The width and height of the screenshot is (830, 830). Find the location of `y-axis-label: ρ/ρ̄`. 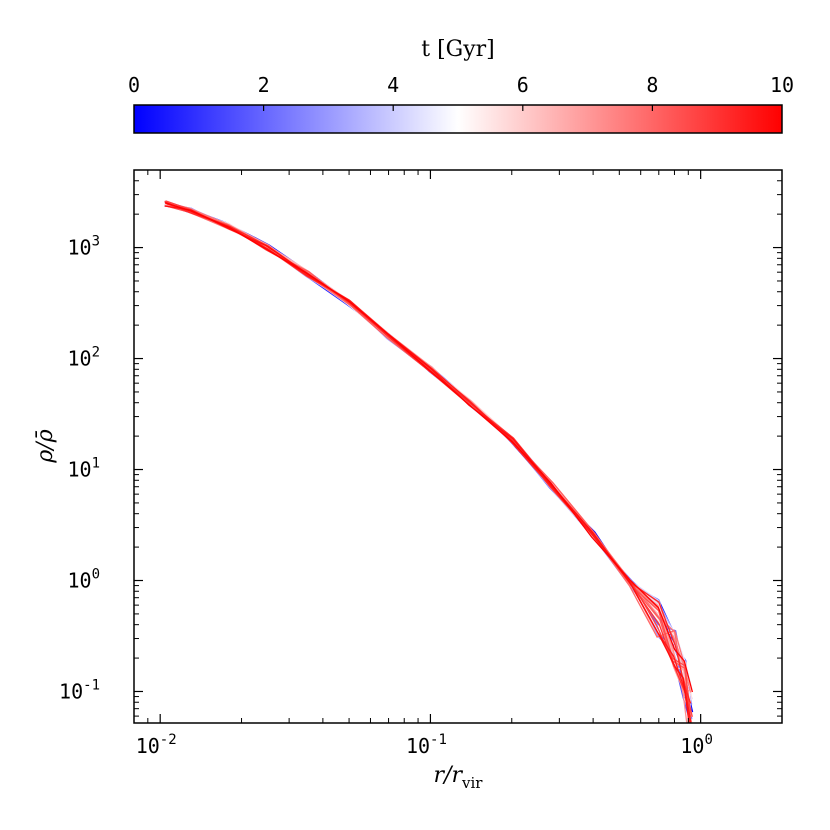

y-axis-label: ρ/ρ̄ is located at coordinates (45, 446).